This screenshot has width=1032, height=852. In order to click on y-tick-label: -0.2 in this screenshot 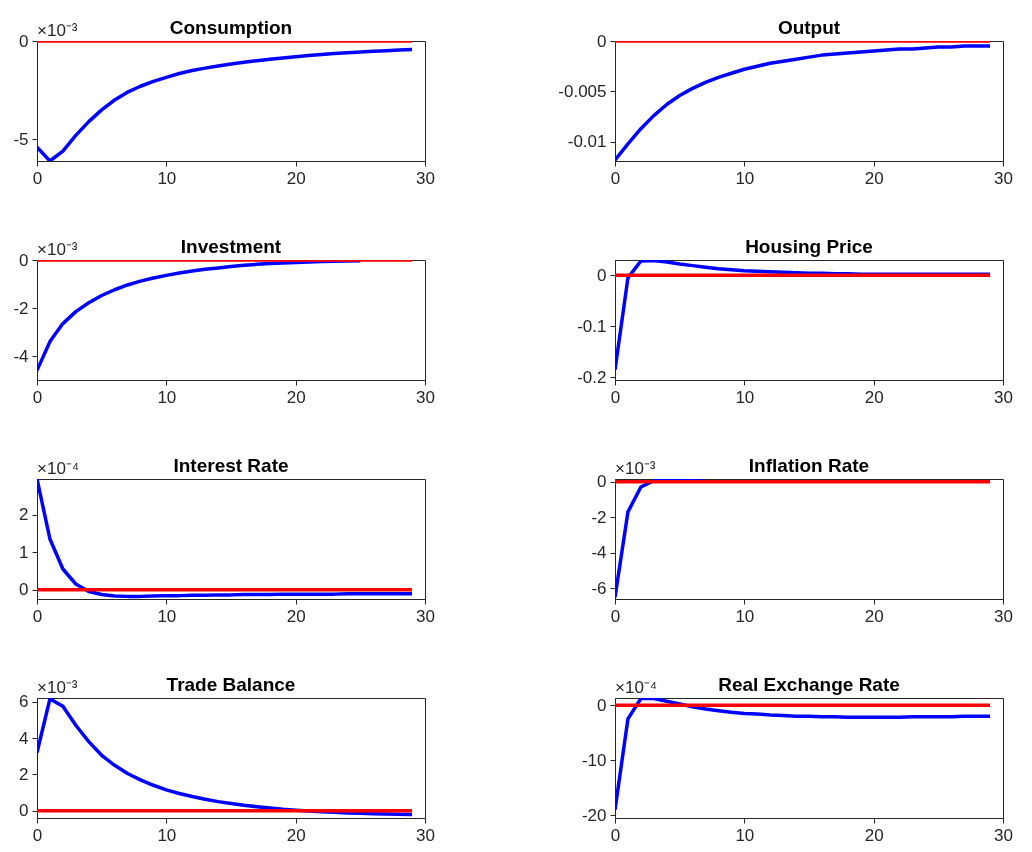, I will do `click(592, 377)`.